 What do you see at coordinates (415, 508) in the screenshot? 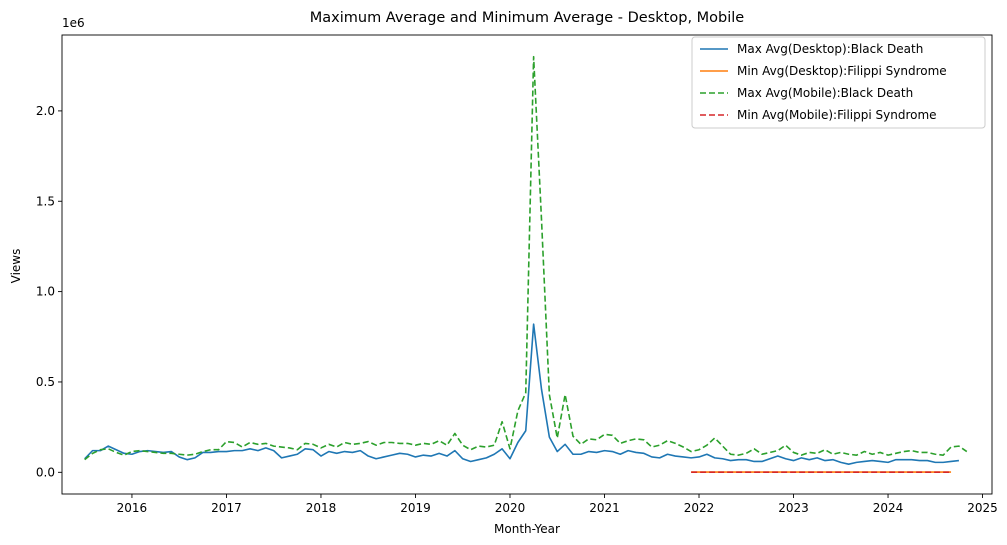
I see `x-tick-label: 2019` at bounding box center [415, 508].